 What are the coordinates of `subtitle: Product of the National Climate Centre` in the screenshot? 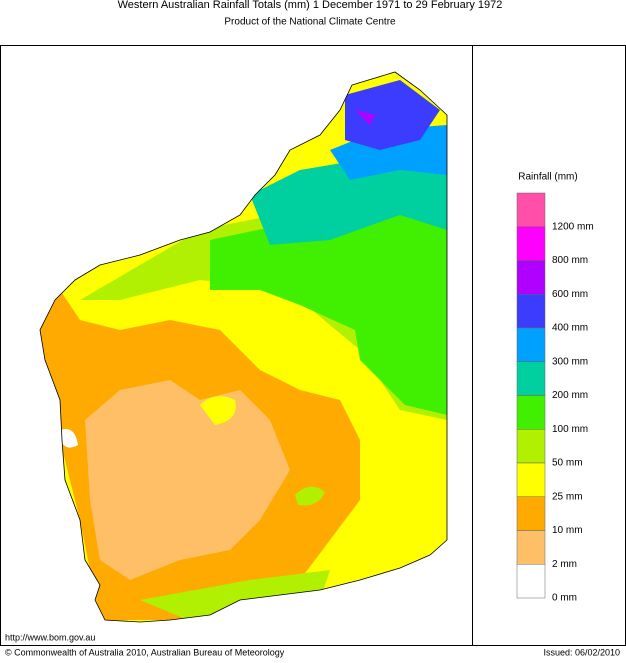 It's located at (310, 22).